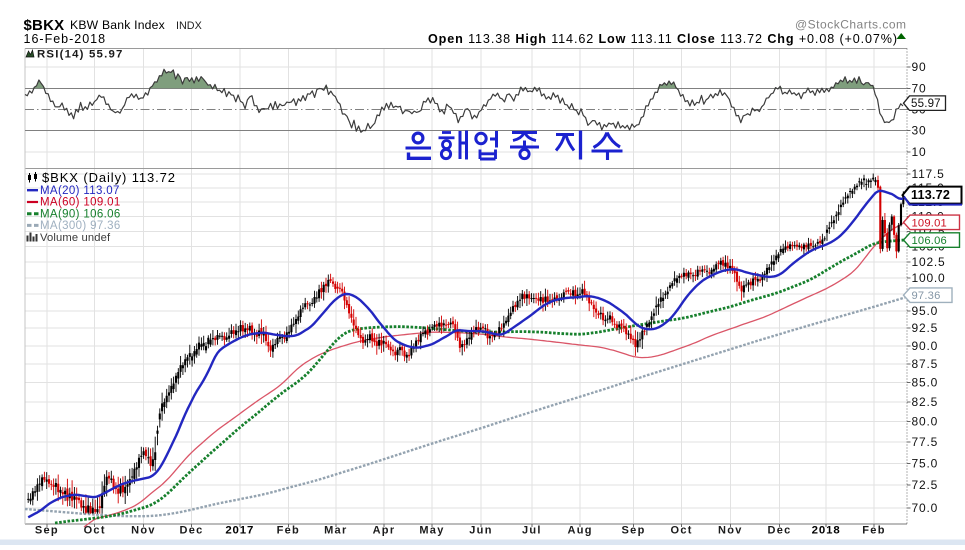 The image size is (965, 550). I want to click on svg-text: 85.0, so click(925, 383).